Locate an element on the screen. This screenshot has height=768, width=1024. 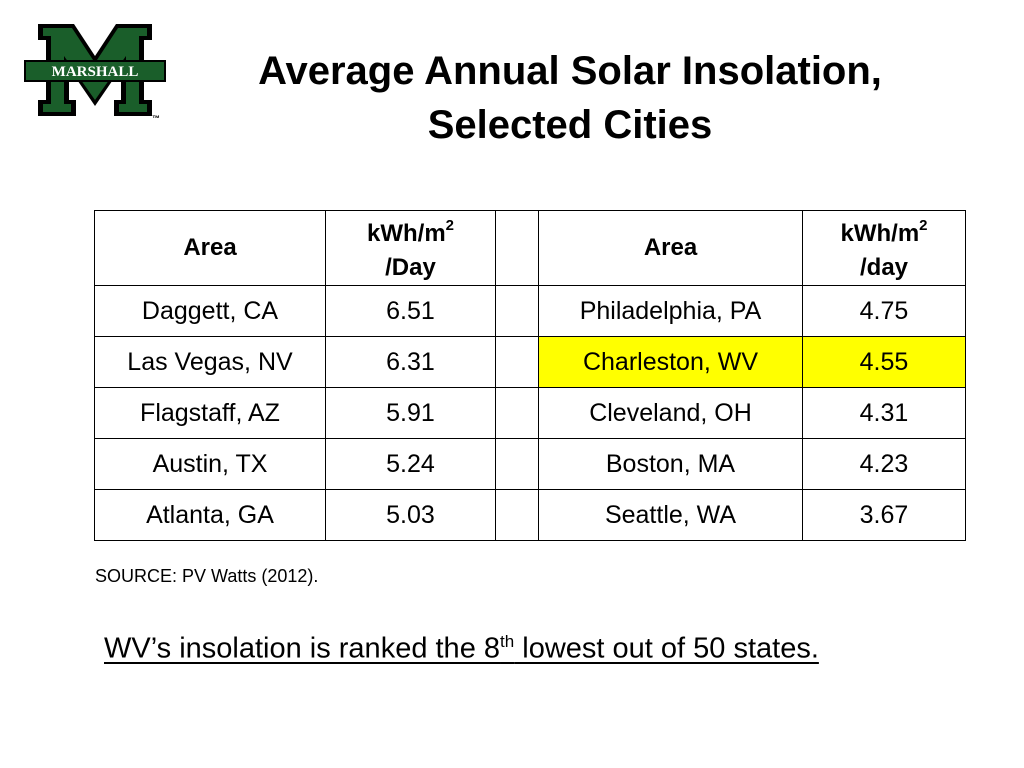
logo-text: MARSHALL is located at coordinates (95, 72).